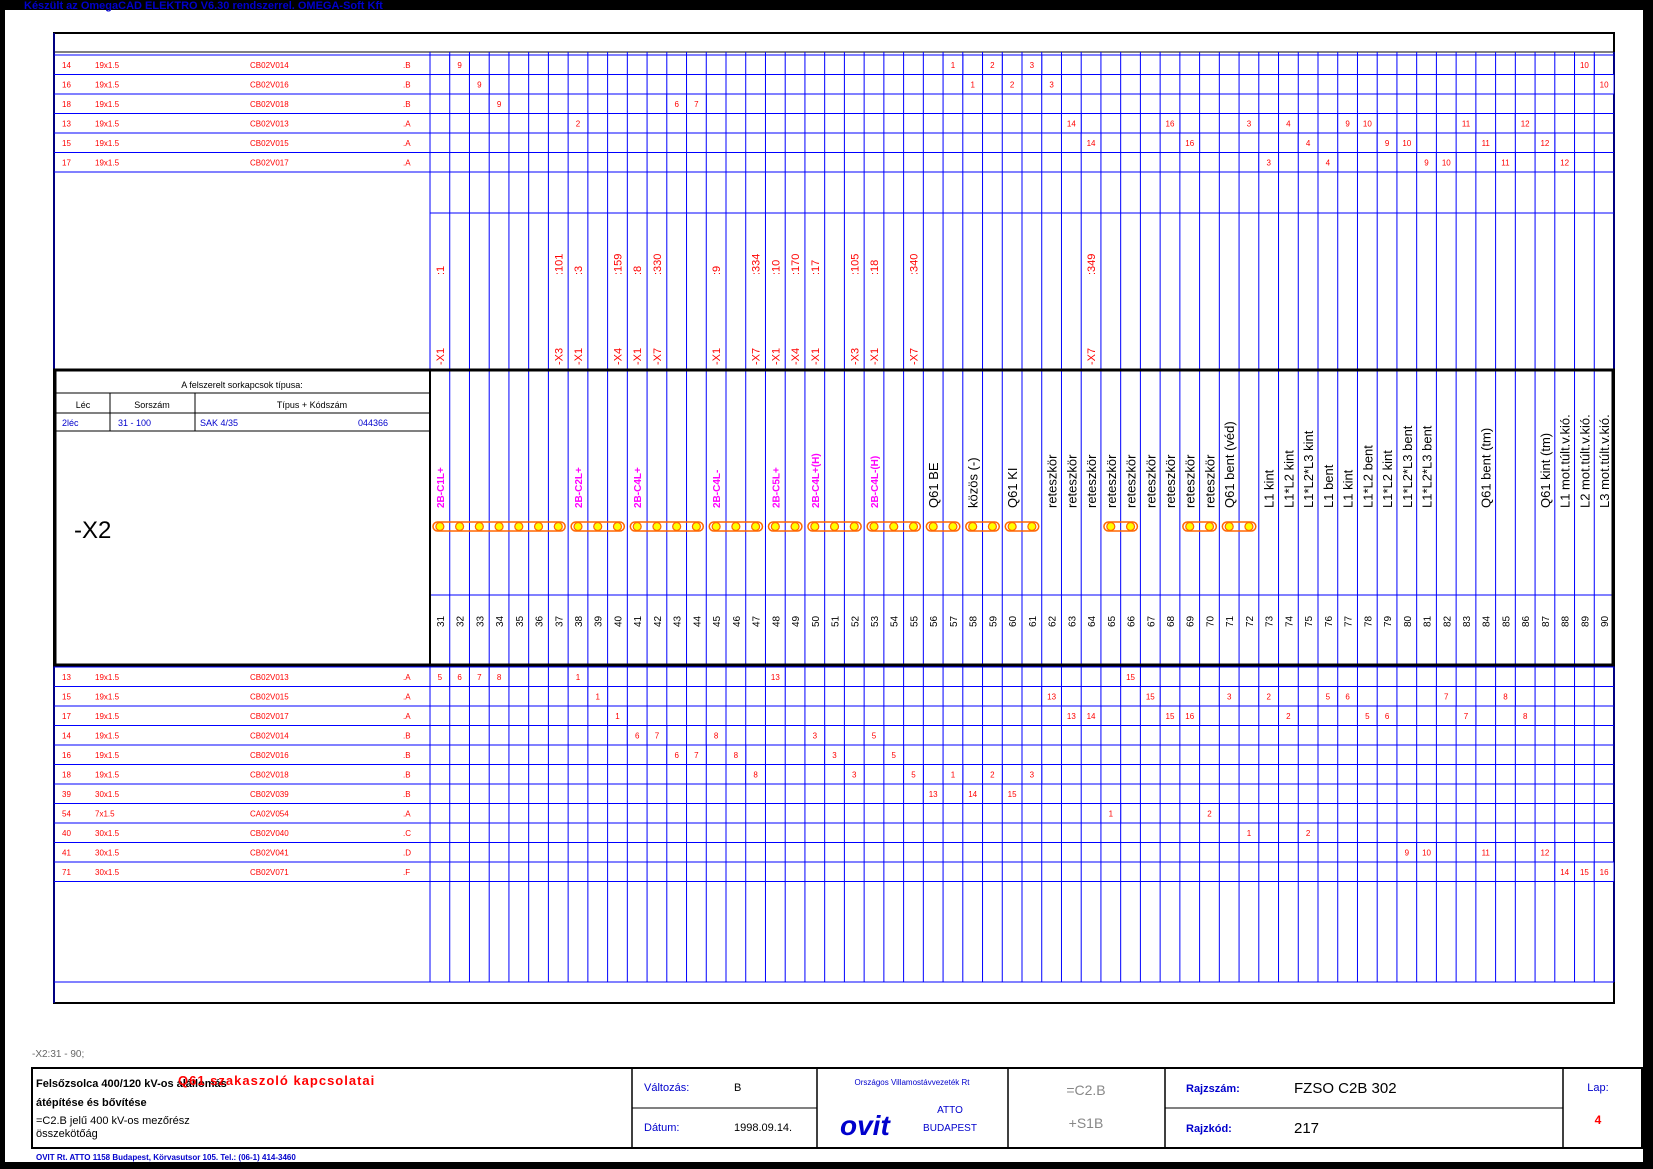 This screenshot has height=1169, width=1653. Describe the element at coordinates (776, 356) in the screenshot. I see `terminal-ref-strip: -X1` at that location.